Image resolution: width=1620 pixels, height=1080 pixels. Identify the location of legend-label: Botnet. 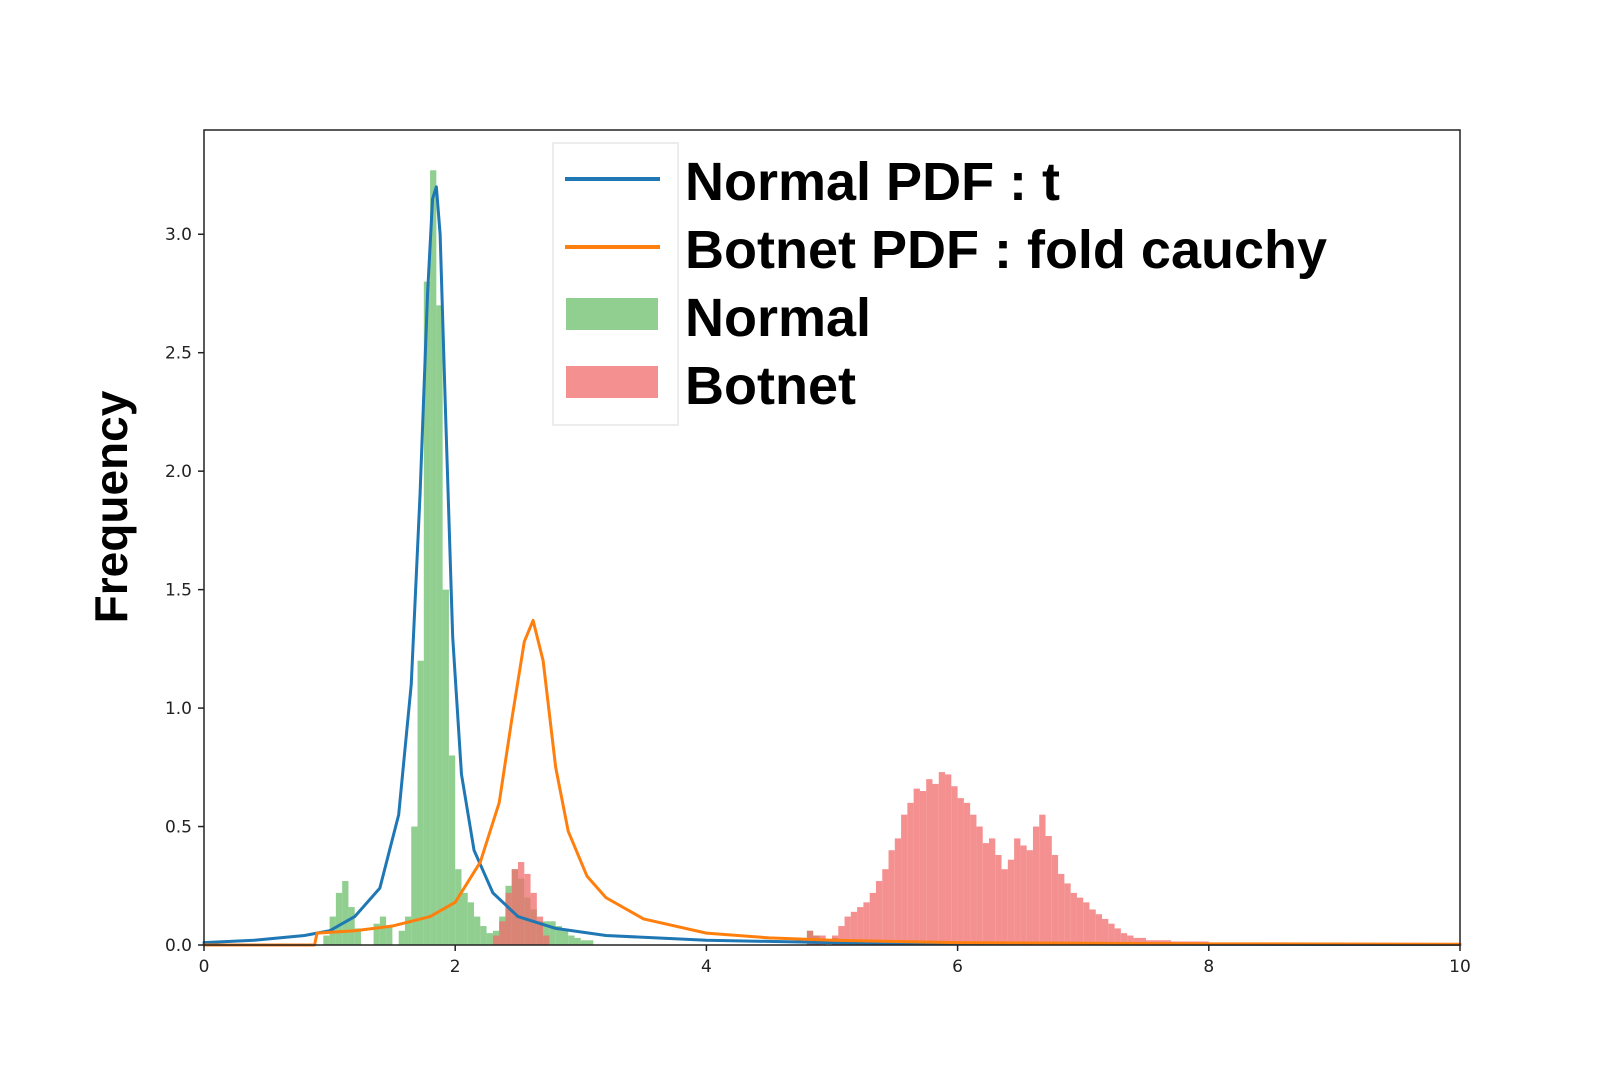
(770, 386).